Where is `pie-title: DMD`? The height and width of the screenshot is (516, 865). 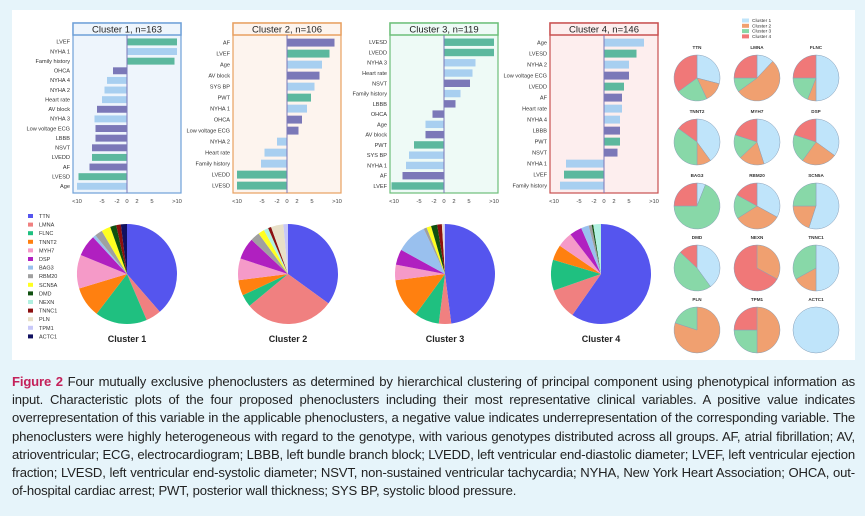 pie-title: DMD is located at coordinates (697, 237).